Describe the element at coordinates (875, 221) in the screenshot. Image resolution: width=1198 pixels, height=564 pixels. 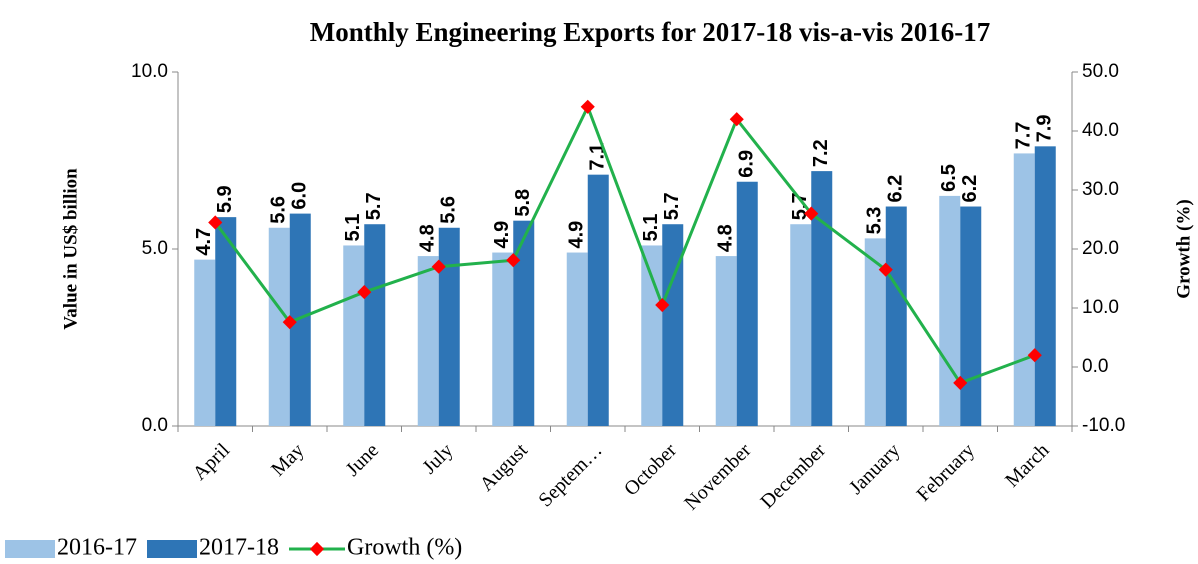
I see `data-label: 5.3` at that location.